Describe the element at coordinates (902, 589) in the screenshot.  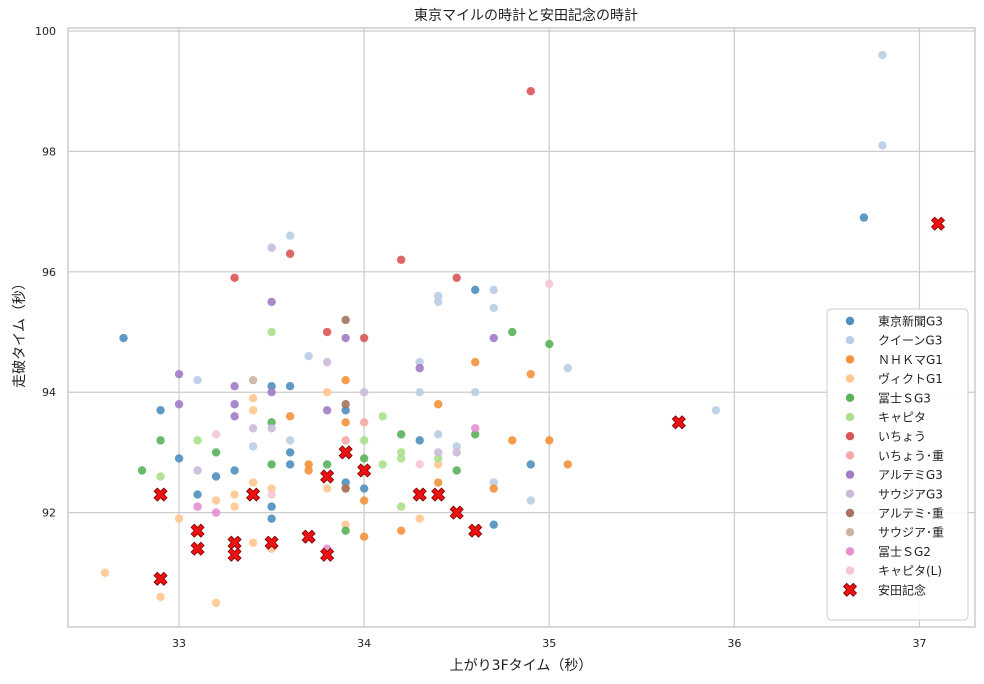
I see `legend-label: 安田記念` at that location.